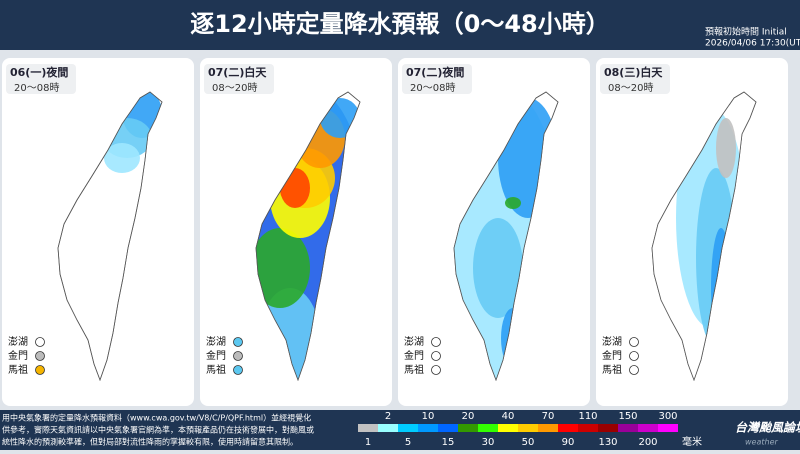  I want to click on legend-label: 2, so click(388, 416).